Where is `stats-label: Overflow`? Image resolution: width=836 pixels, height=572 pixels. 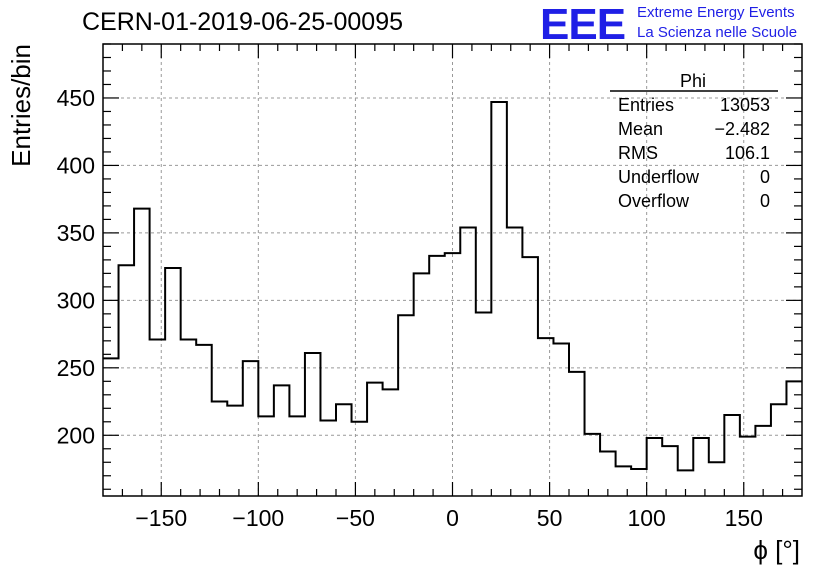 stats-label: Overflow is located at coordinates (654, 201).